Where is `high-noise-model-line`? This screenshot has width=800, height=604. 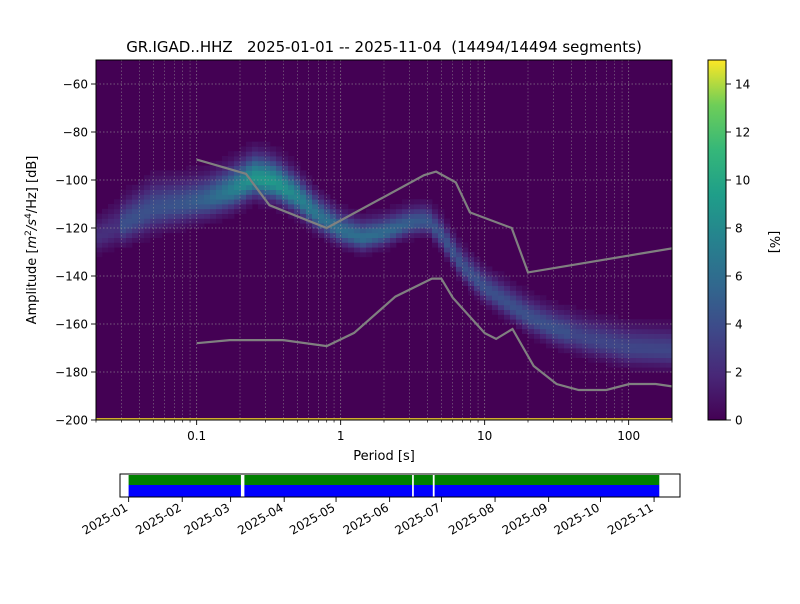 high-noise-model-line is located at coordinates (434, 216).